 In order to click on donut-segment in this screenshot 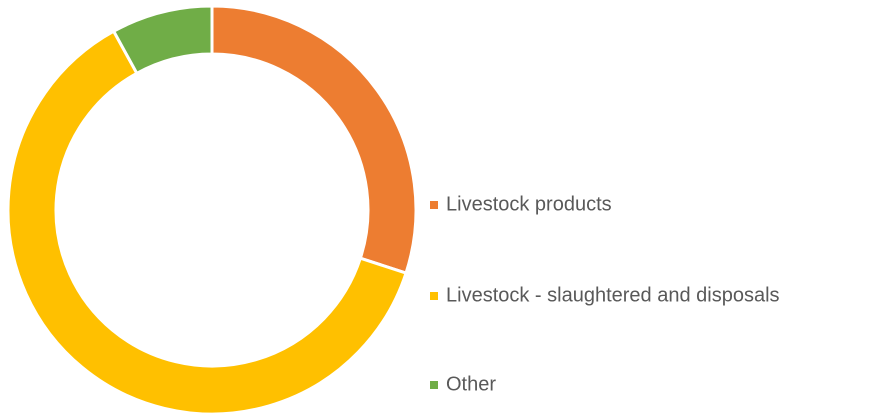, I will do `click(162, 40)`.